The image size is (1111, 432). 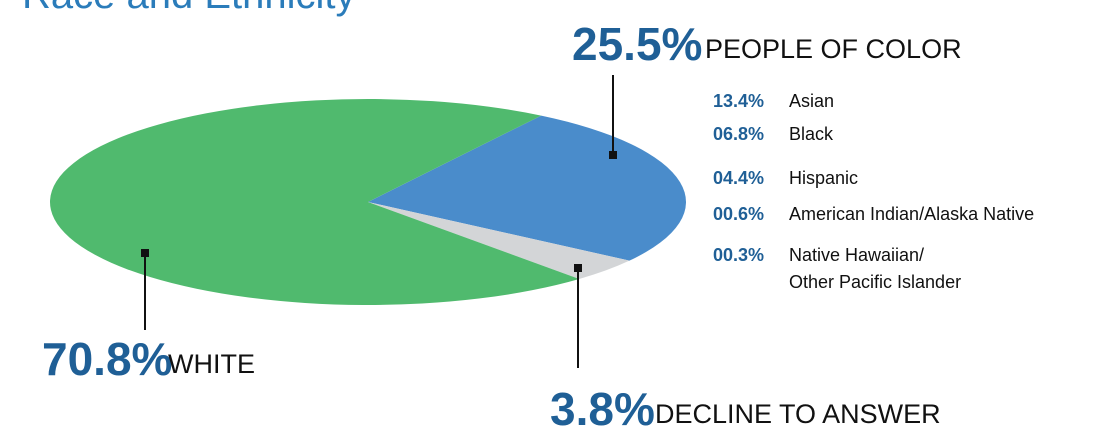 I want to click on breakdown-value: 13.4%, so click(x=738, y=101).